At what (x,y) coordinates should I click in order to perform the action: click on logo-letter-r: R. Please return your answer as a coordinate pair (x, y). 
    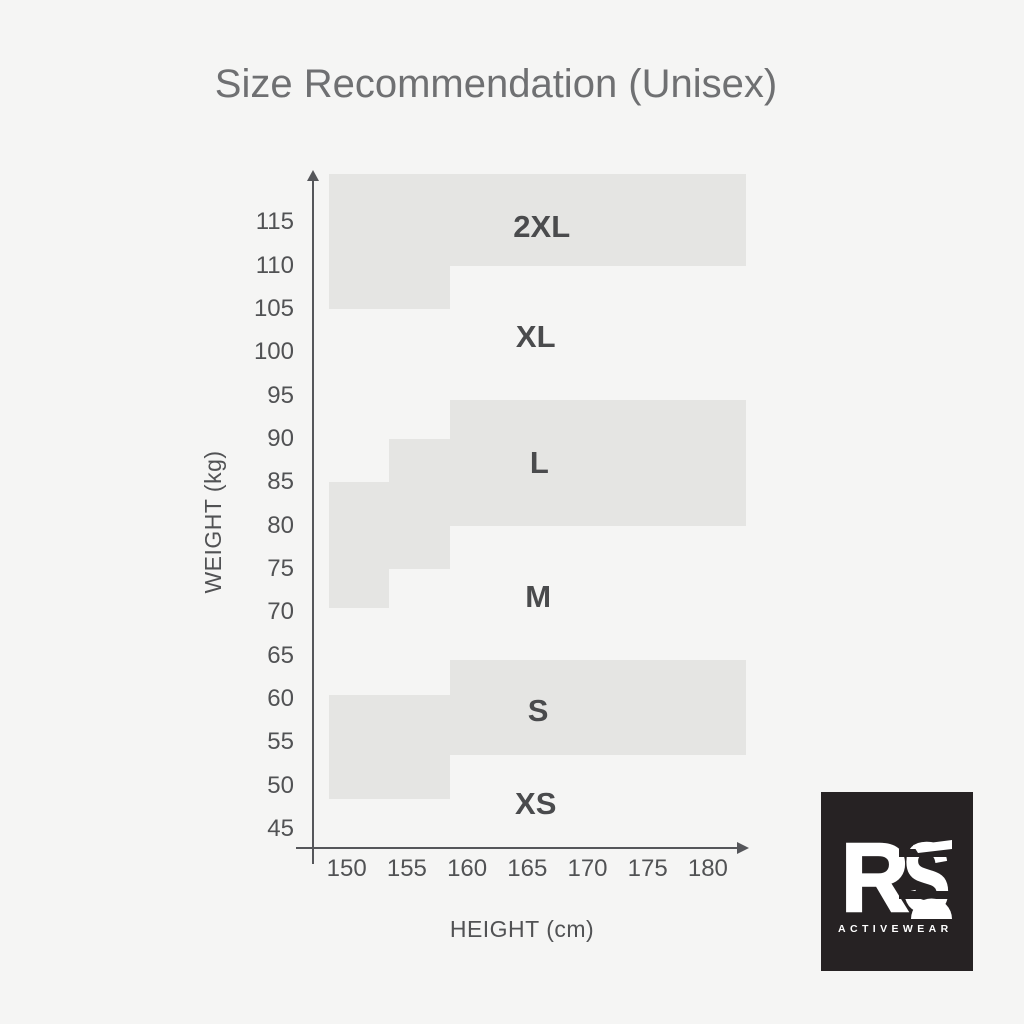
    Looking at the image, I should click on (875, 877).